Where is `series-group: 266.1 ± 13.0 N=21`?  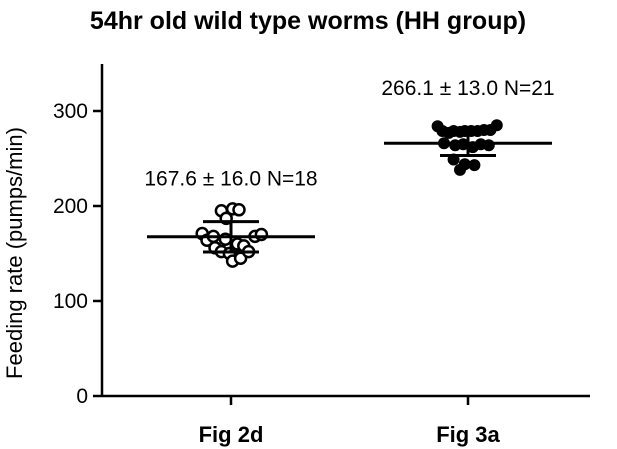 series-group: 266.1 ± 13.0 N=21 is located at coordinates (468, 126).